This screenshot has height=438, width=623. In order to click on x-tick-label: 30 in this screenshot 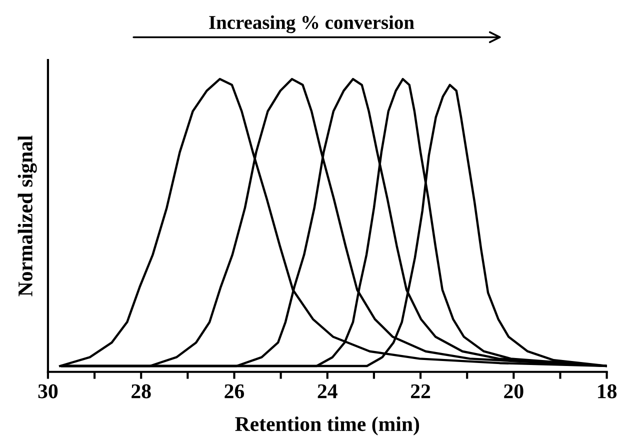, I will do `click(48, 391)`.